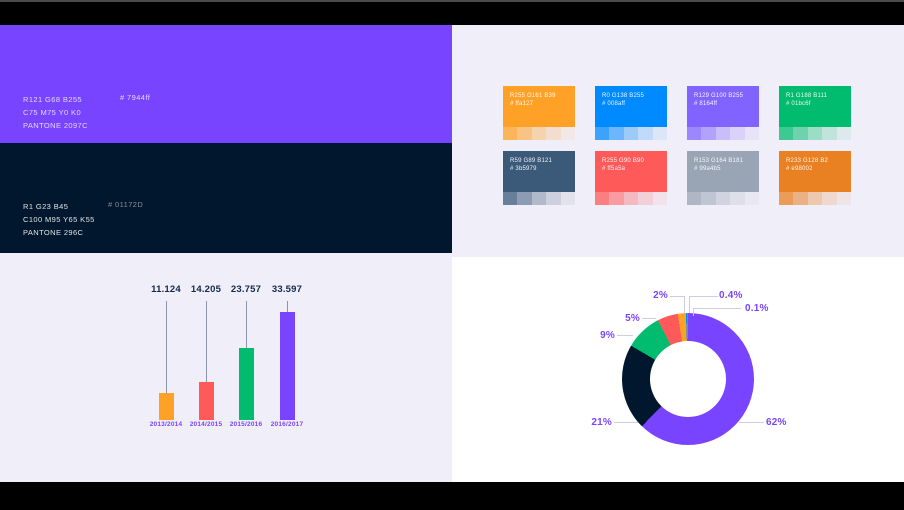 The height and width of the screenshot is (510, 904). I want to click on bar-category-label: 2016/2017, so click(287, 424).